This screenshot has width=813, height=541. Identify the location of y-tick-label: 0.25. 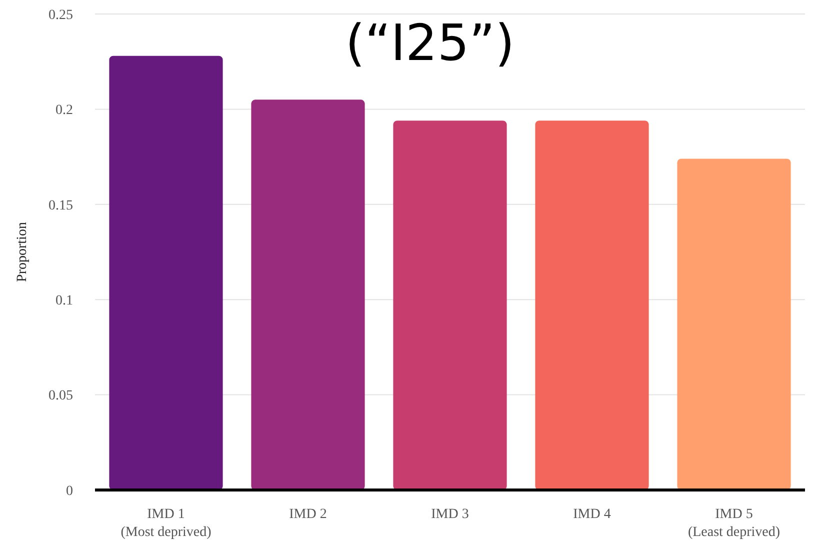
(60, 15).